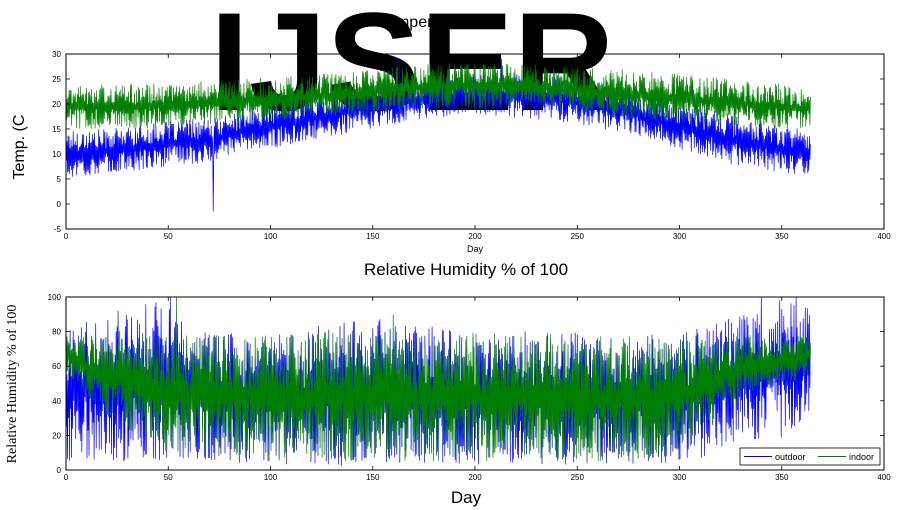 This screenshot has height=510, width=901. Describe the element at coordinates (466, 269) in the screenshot. I see `humidity-chart-title: Relative Humidity % of 100` at that location.